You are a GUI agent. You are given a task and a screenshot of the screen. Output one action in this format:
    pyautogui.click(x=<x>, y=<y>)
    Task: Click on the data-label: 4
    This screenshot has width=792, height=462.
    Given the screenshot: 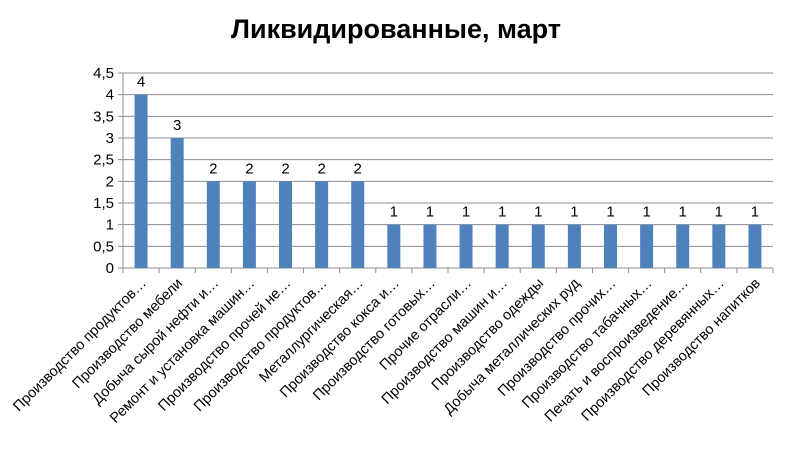 What is the action you would take?
    pyautogui.click(x=141, y=82)
    